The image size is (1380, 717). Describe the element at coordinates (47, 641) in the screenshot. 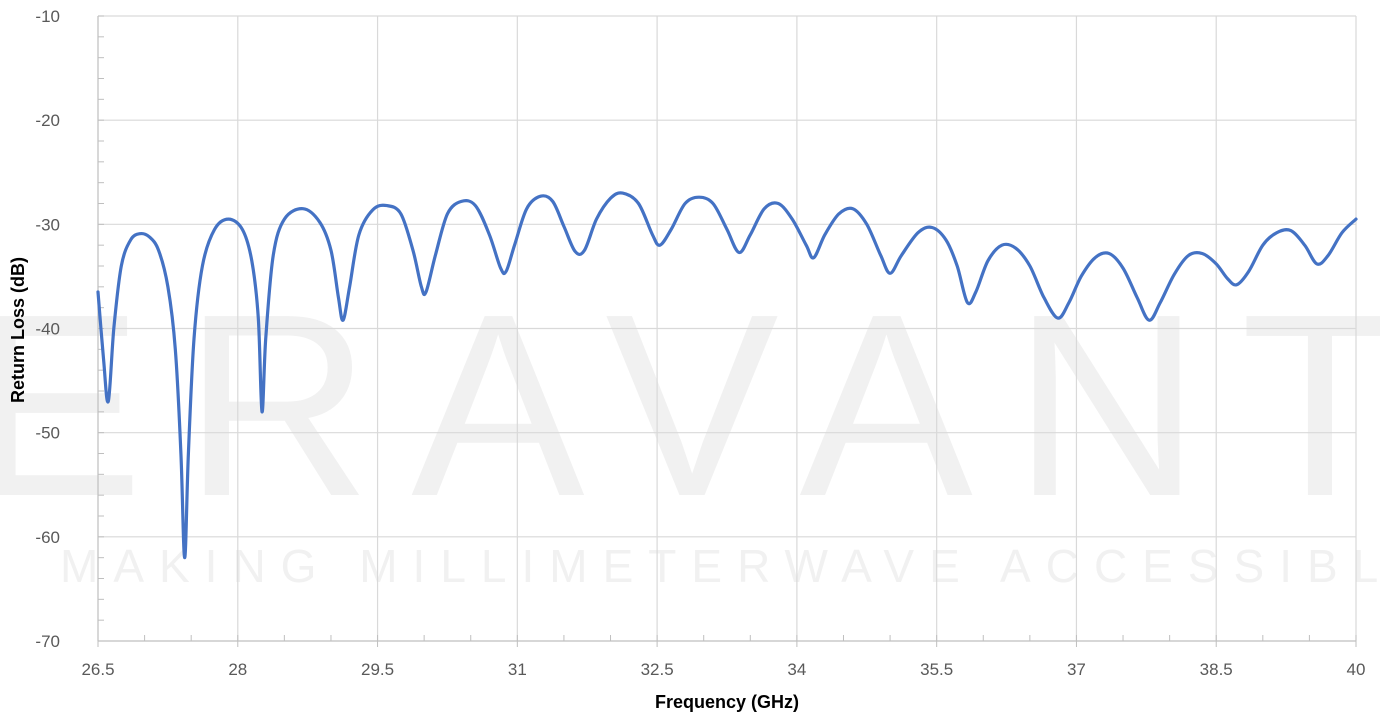

I see `y-tick-label: -70` at that location.